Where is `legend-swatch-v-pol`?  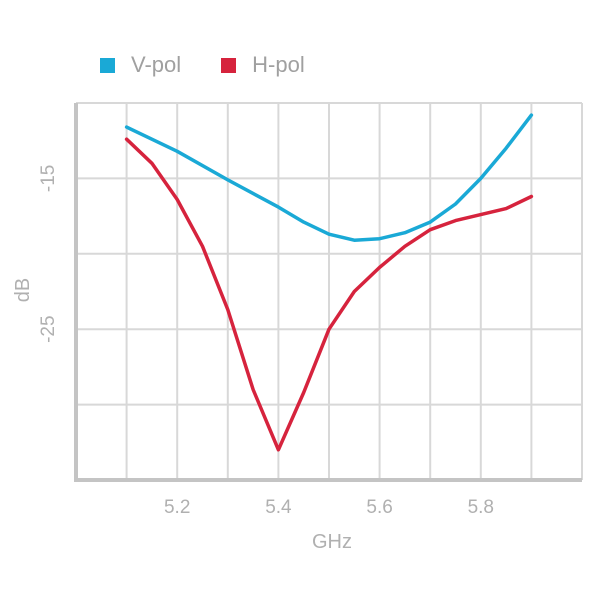 legend-swatch-v-pol is located at coordinates (107, 65).